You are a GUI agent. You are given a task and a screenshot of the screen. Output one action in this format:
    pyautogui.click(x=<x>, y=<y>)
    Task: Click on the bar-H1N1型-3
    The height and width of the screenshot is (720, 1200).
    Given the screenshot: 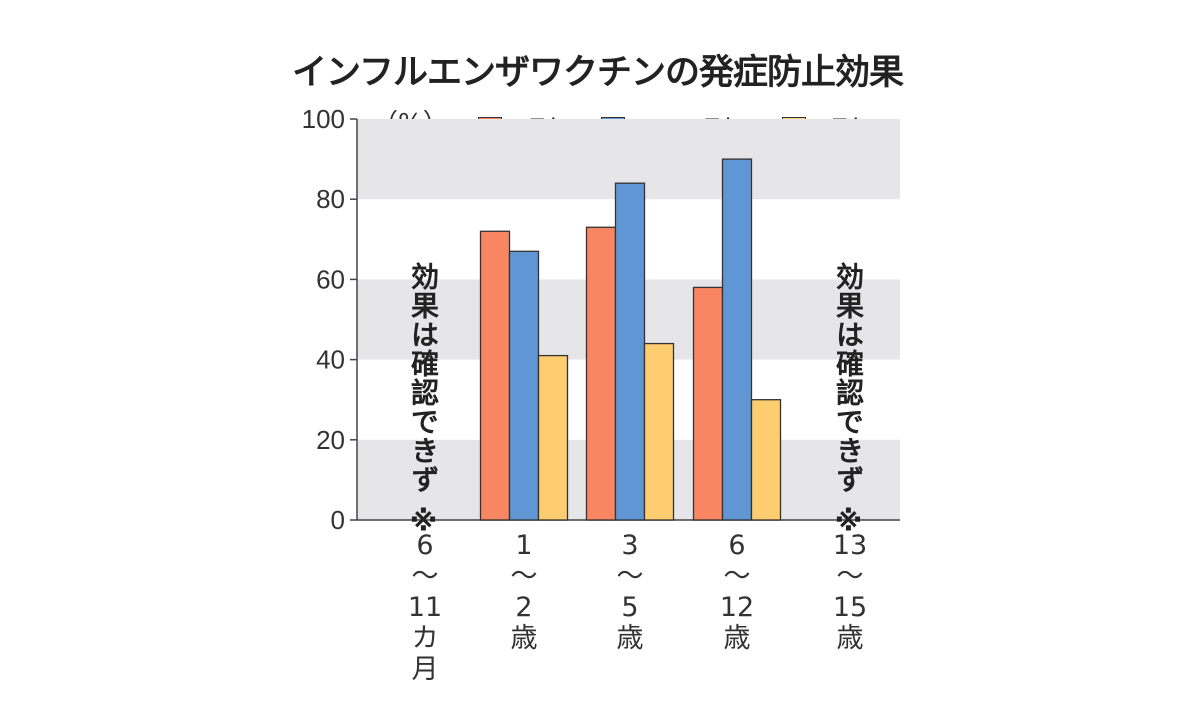 What is the action you would take?
    pyautogui.click(x=737, y=339)
    